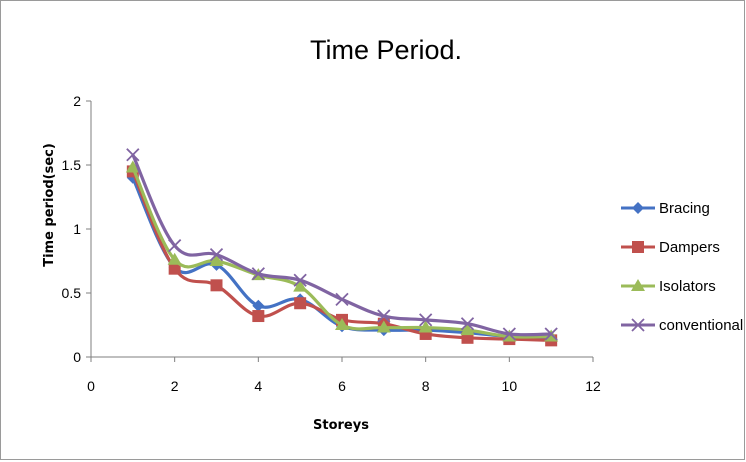 The image size is (746, 462). I want to click on legend-label: Dampers, so click(689, 247).